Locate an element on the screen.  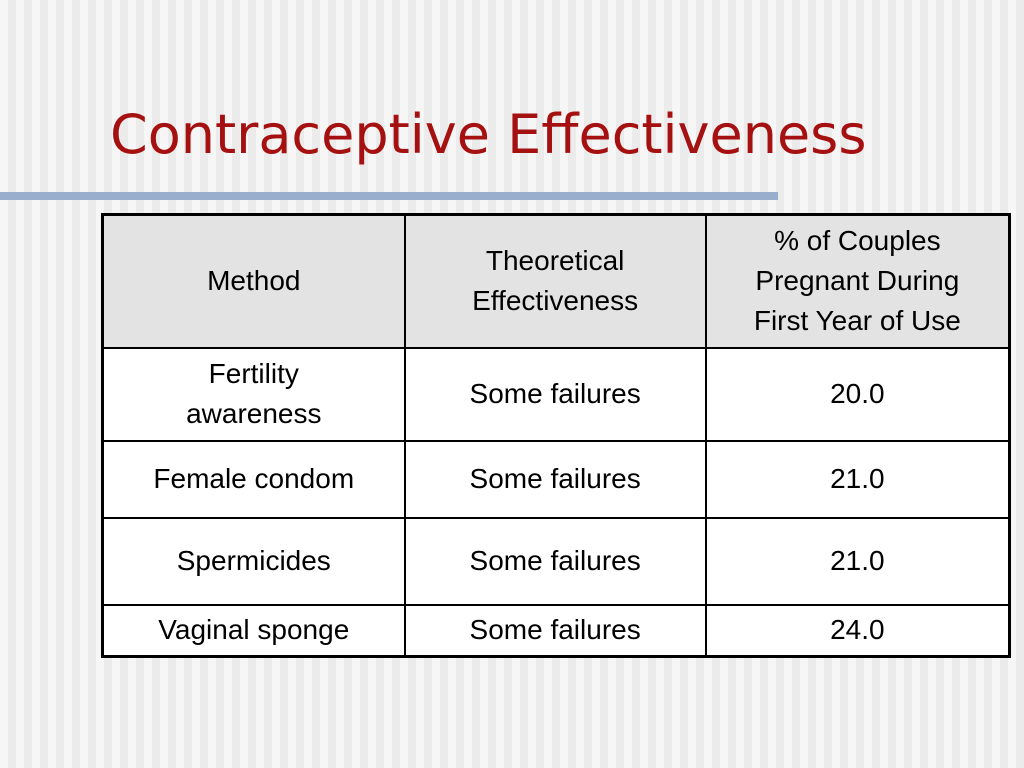
method-line: Fertility is located at coordinates (253, 373).